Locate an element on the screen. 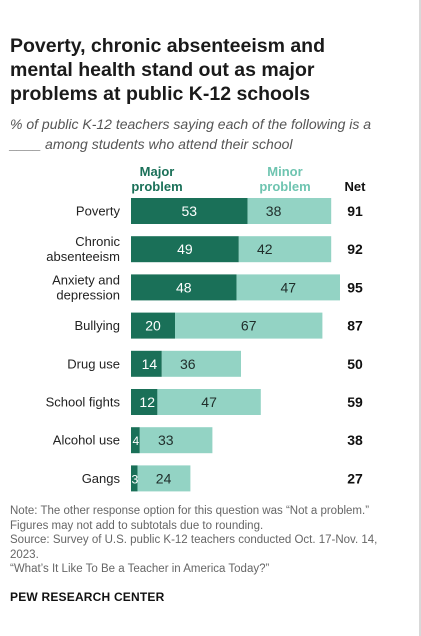 This screenshot has height=636, width=421. bar-major-value: 20 is located at coordinates (153, 326).